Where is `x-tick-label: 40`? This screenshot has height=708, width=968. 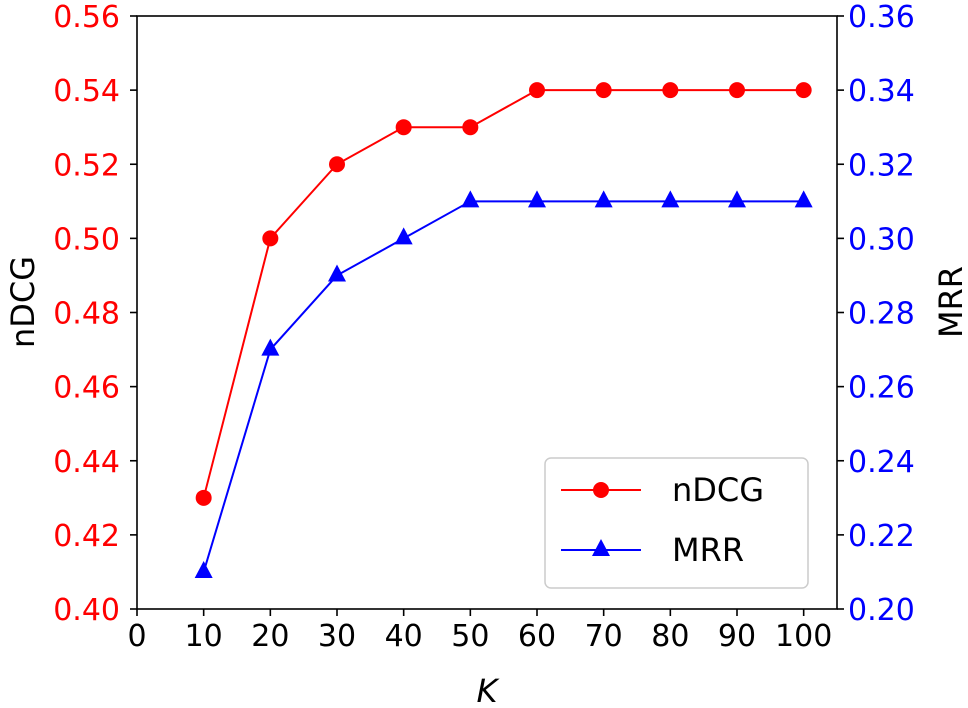
x-tick-label: 40 is located at coordinates (404, 636).